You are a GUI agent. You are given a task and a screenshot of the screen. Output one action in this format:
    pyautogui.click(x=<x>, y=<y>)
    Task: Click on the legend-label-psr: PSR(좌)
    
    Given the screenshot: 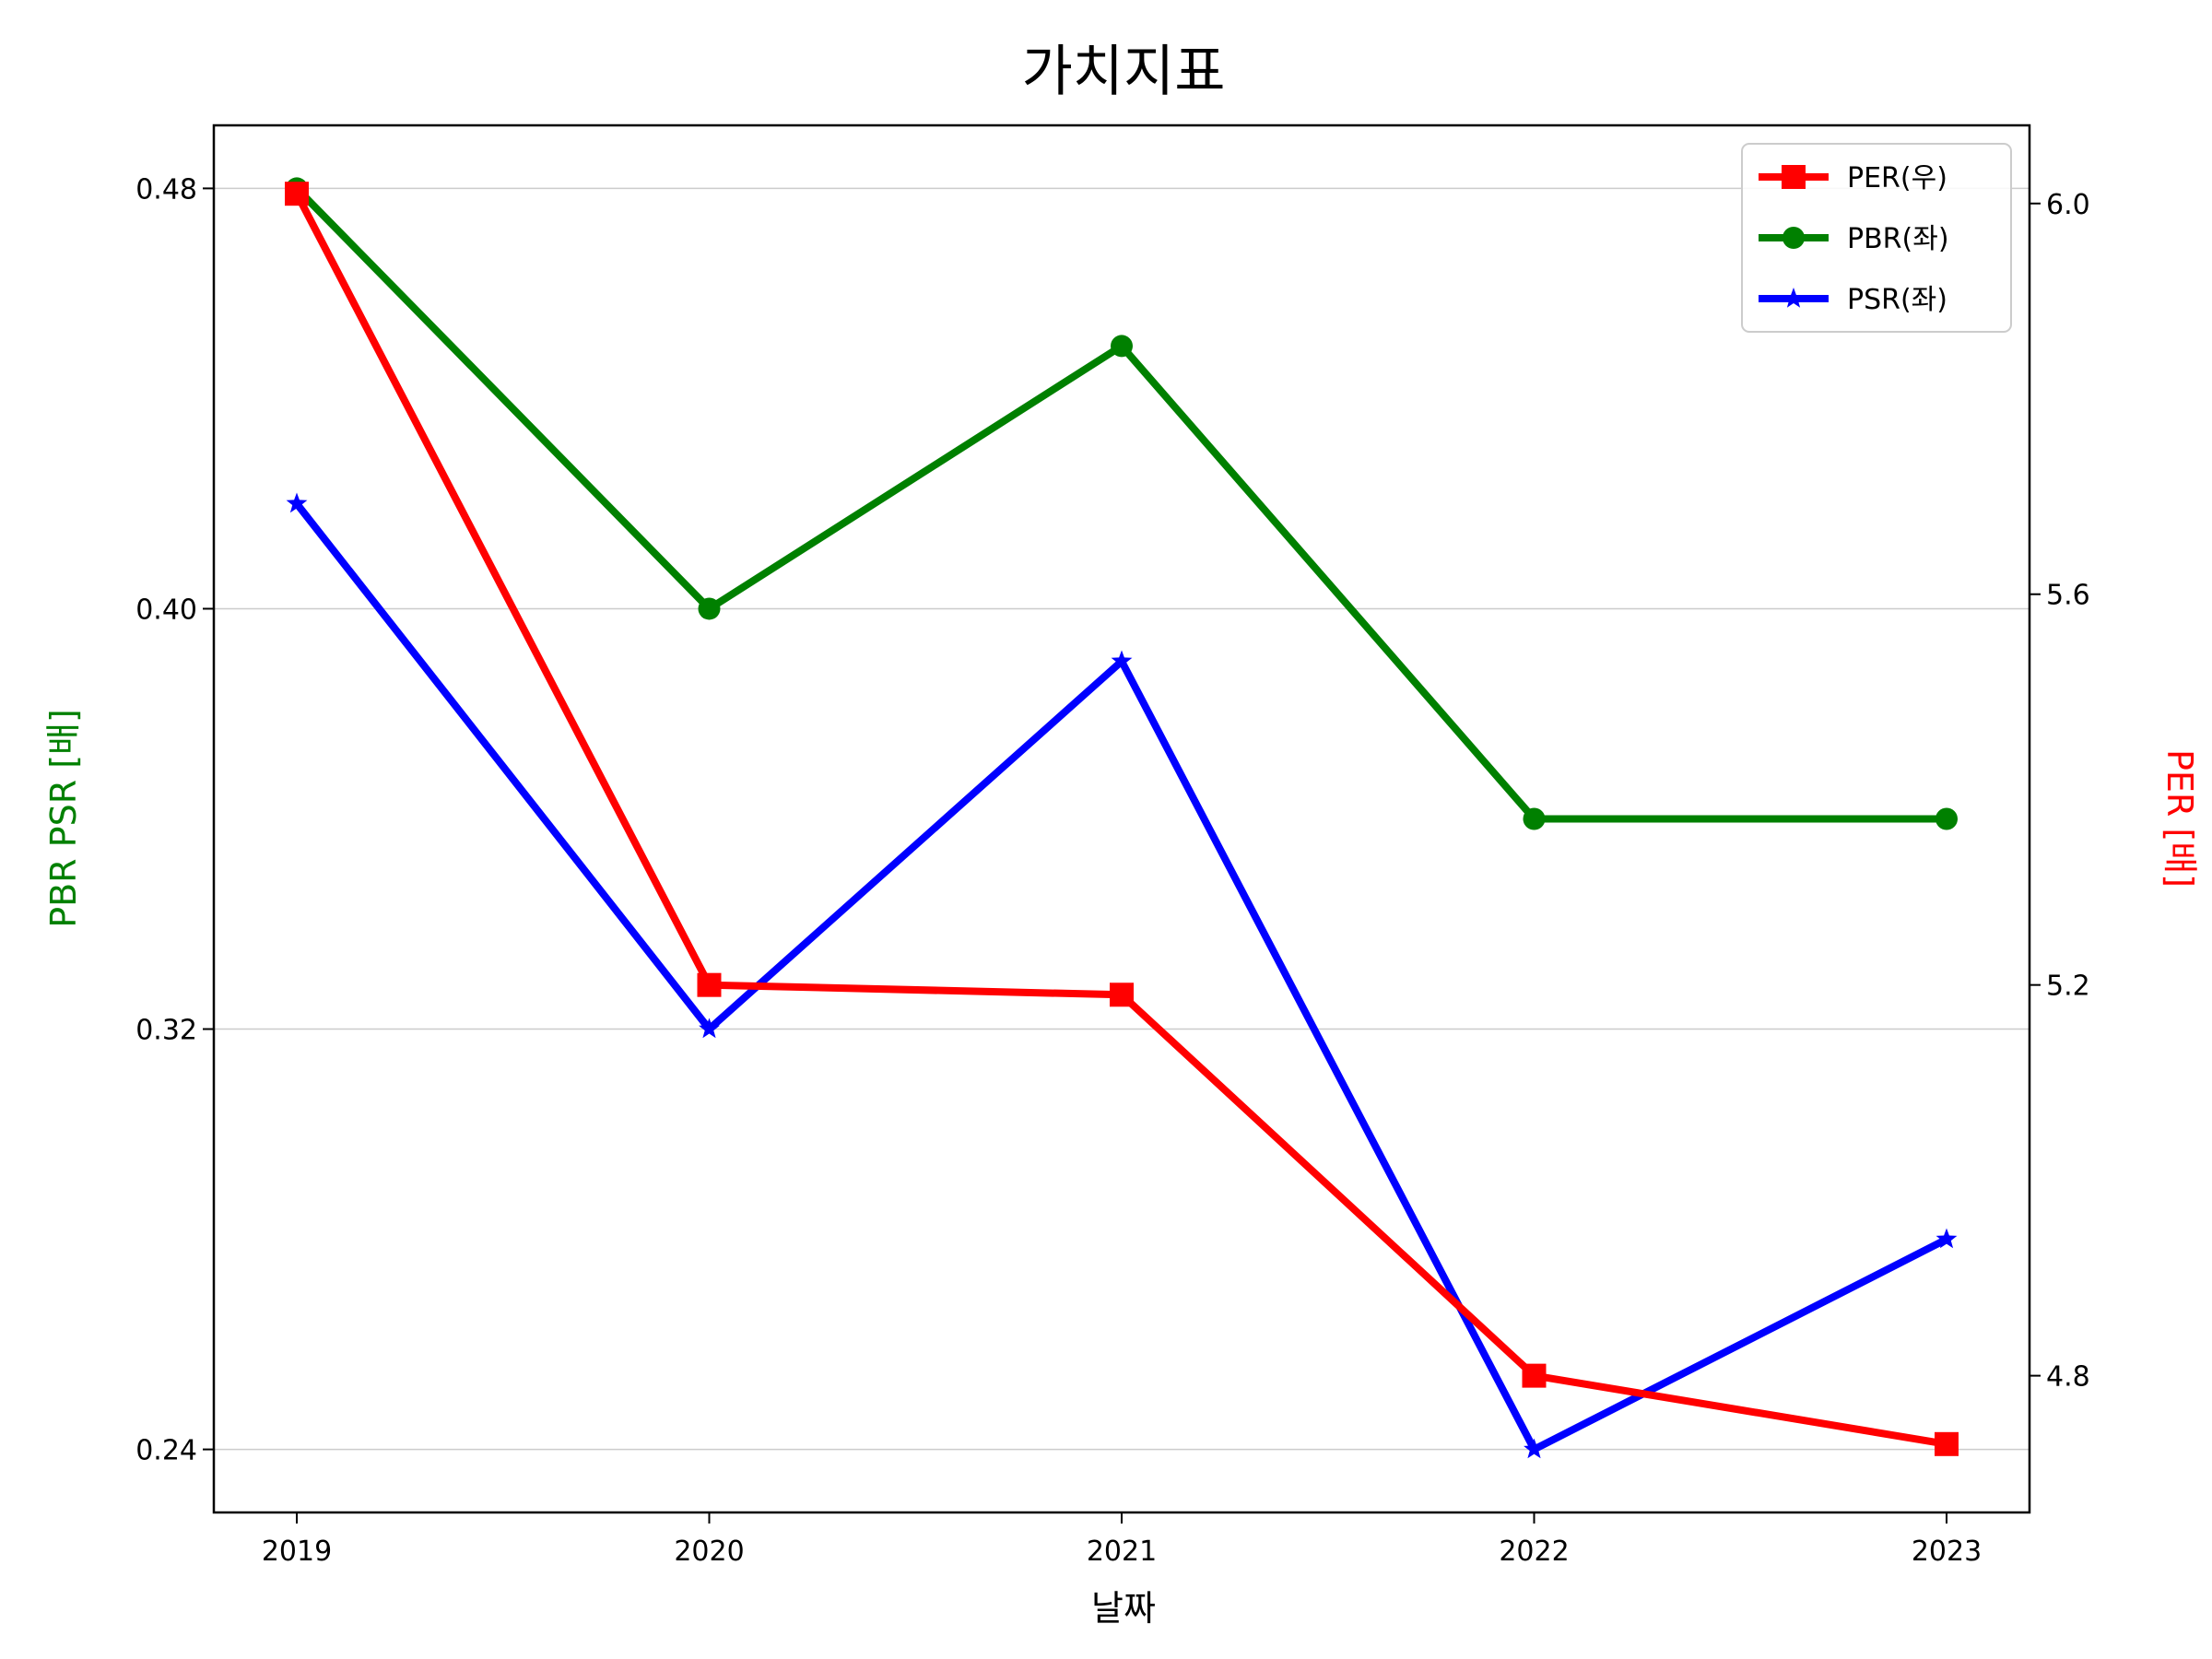 What is the action you would take?
    pyautogui.click(x=1897, y=300)
    